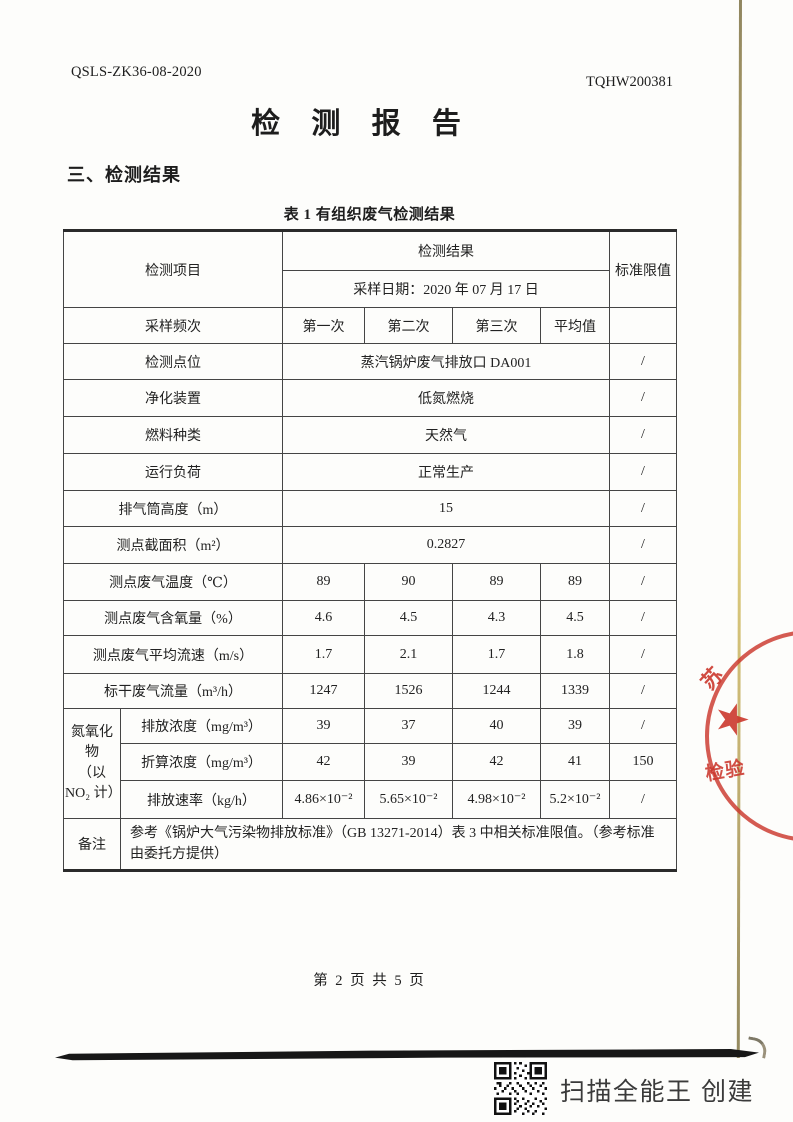 Image resolution: width=793 pixels, height=1122 pixels. I want to click on row-label-cell: 测点截面积（m²）, so click(173, 545).